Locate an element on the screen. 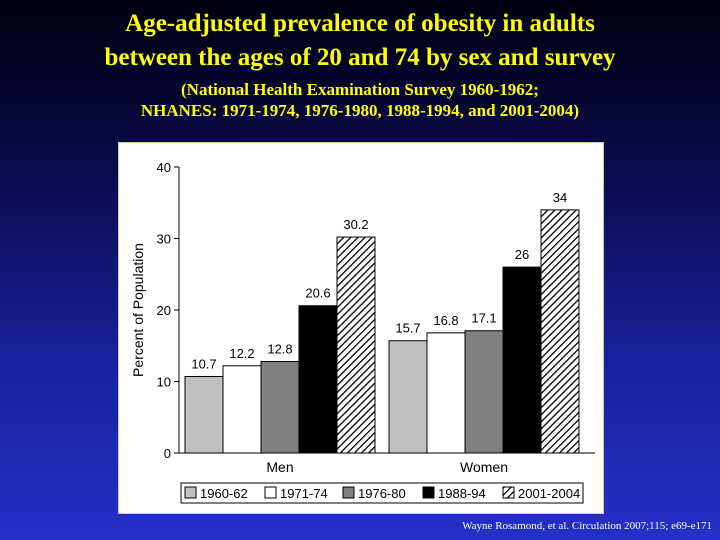 The image size is (720, 540). legend-box is located at coordinates (382, 493).